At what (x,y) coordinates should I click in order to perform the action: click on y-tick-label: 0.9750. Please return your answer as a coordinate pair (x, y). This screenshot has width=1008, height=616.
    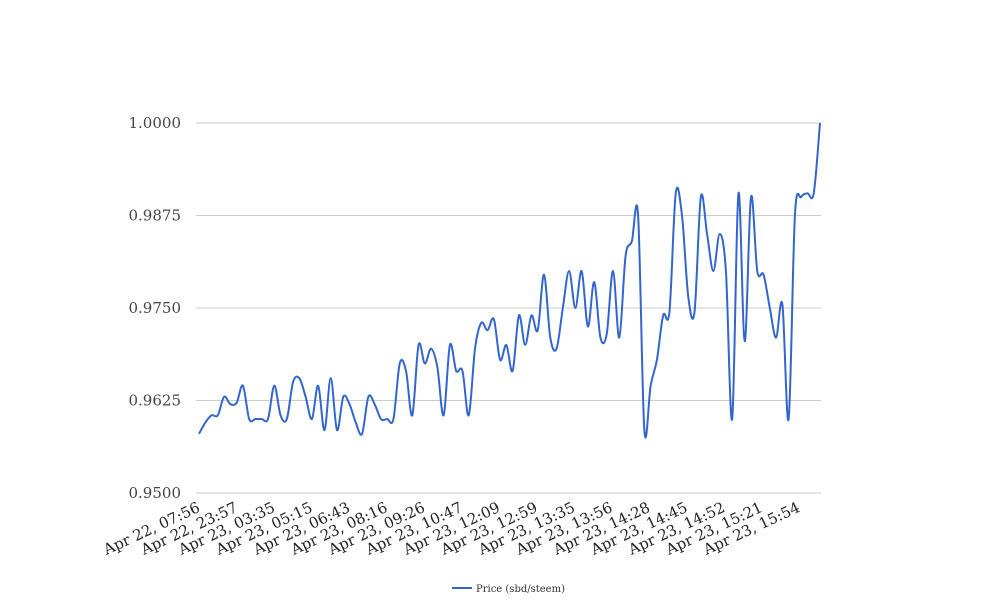
    Looking at the image, I should click on (155, 308).